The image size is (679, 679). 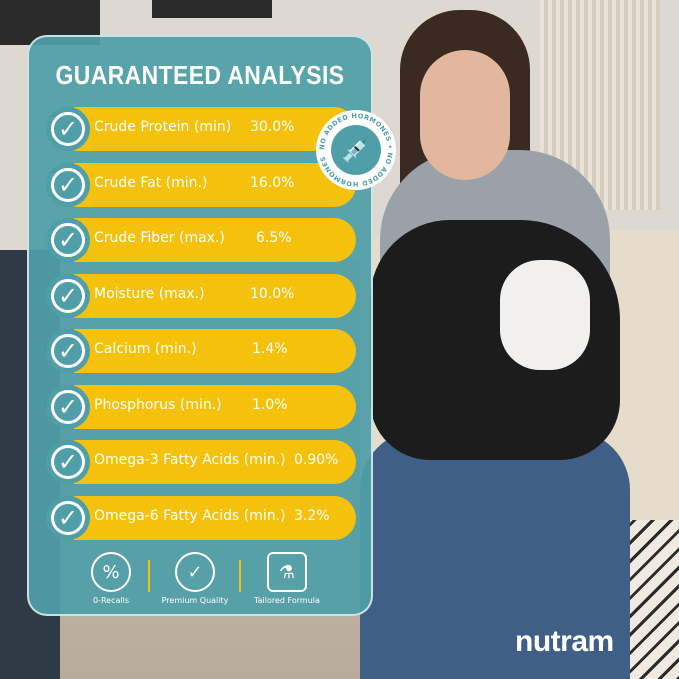 I want to click on nutrient-label: Phosphorus (min.), so click(x=158, y=404).